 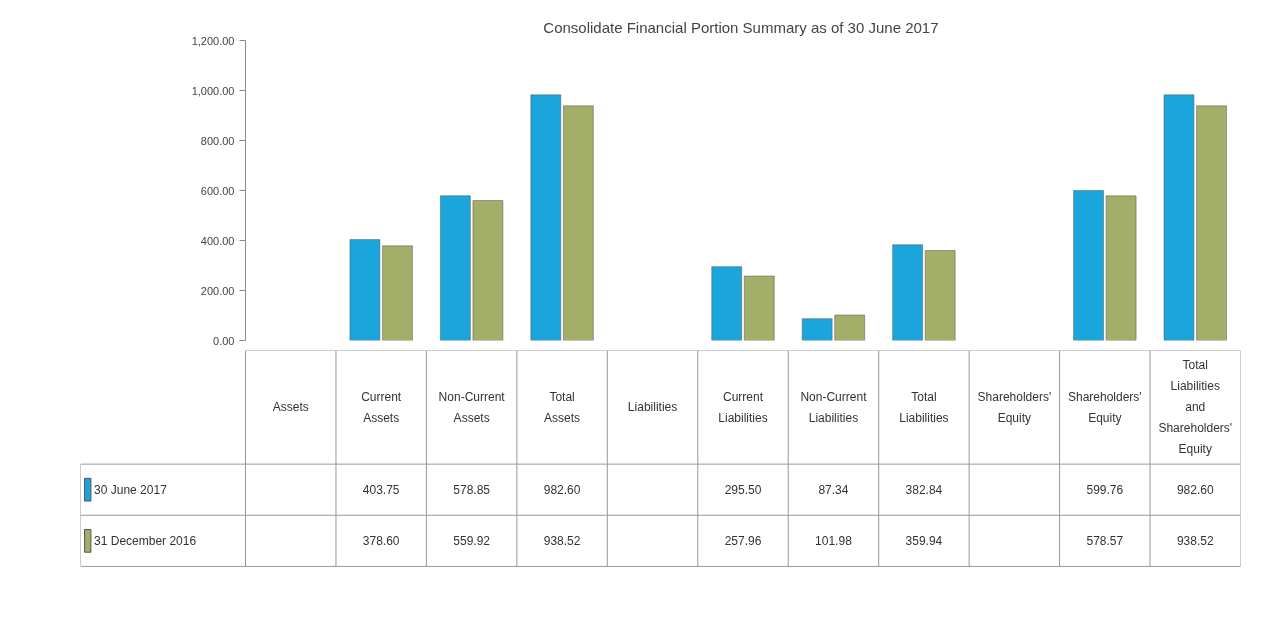 I want to click on y-tick-label: 0.00, so click(x=224, y=340).